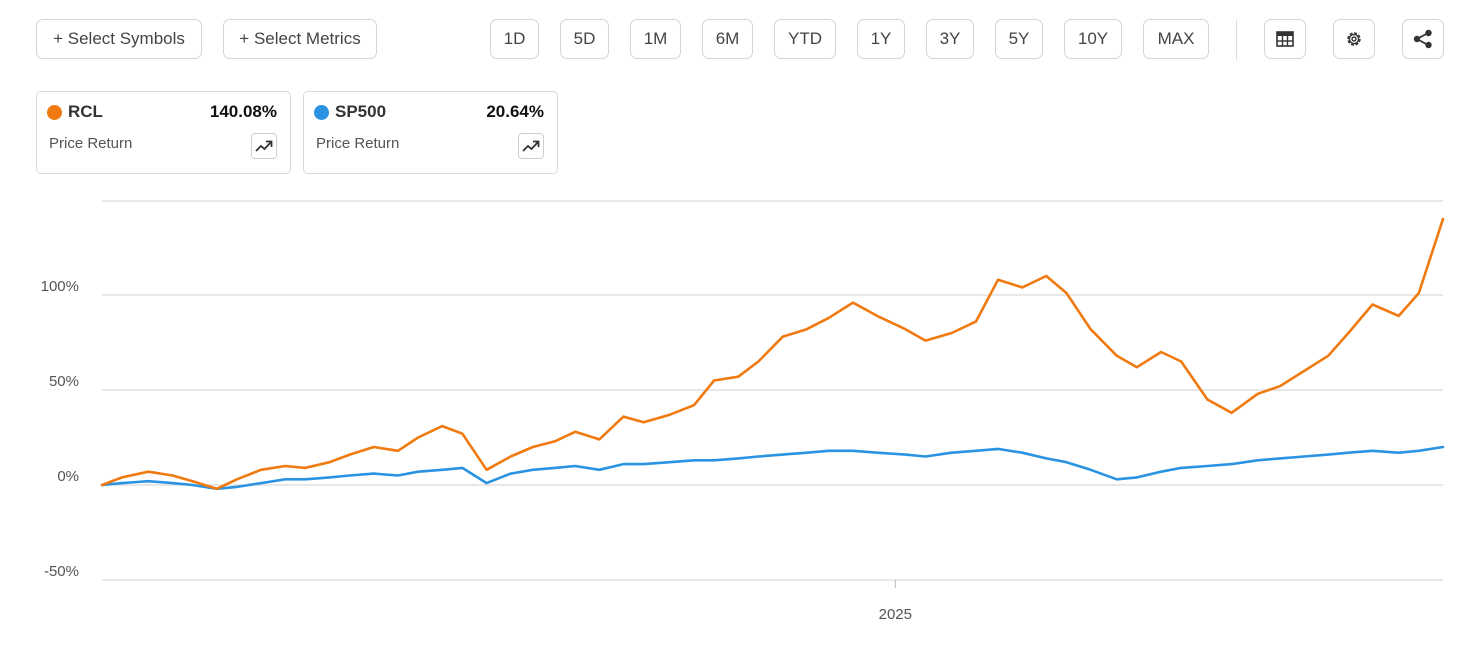  I want to click on range-5y-button: 5Y, so click(1019, 39).